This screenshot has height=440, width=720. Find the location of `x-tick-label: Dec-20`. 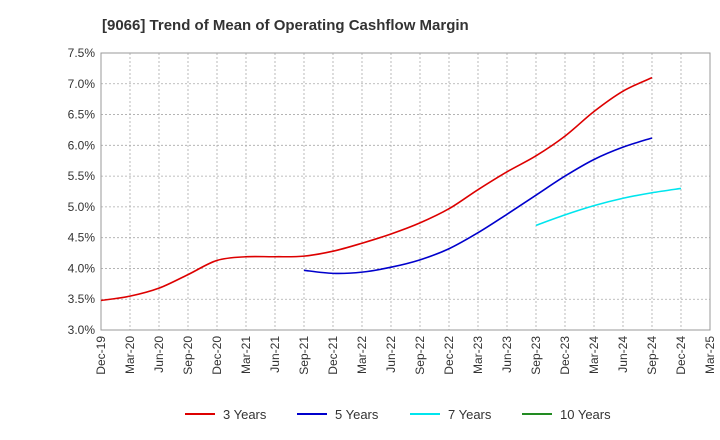

x-tick-label: Dec-20 is located at coordinates (217, 355).